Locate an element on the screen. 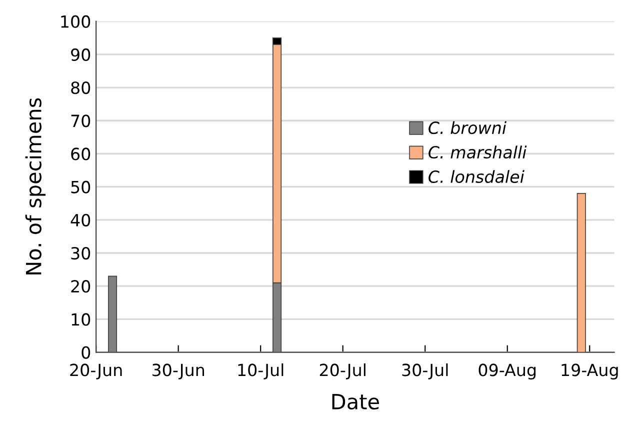 The width and height of the screenshot is (632, 427). x-tick-label: 30-Jul is located at coordinates (425, 371).